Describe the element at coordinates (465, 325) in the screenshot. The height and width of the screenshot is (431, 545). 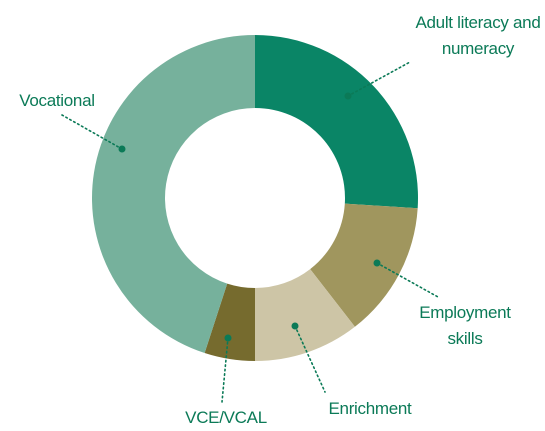
I see `segment-label: Employment skills` at that location.